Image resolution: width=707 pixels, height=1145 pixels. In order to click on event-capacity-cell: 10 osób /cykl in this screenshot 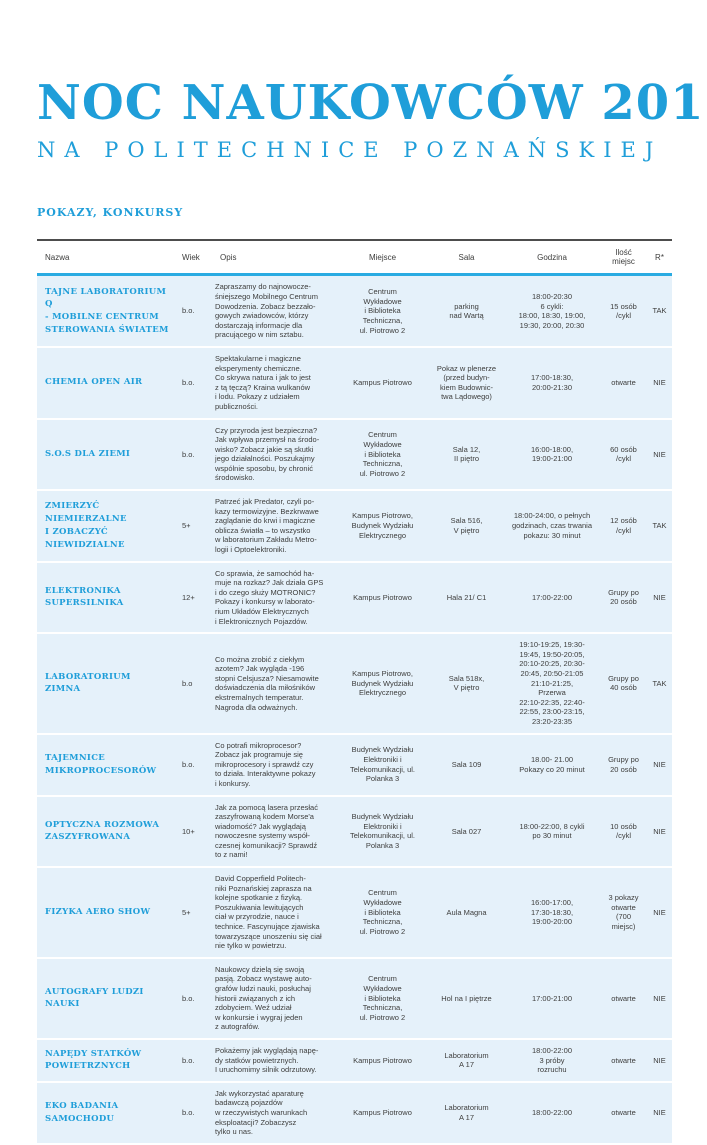, I will do `click(623, 831)`.